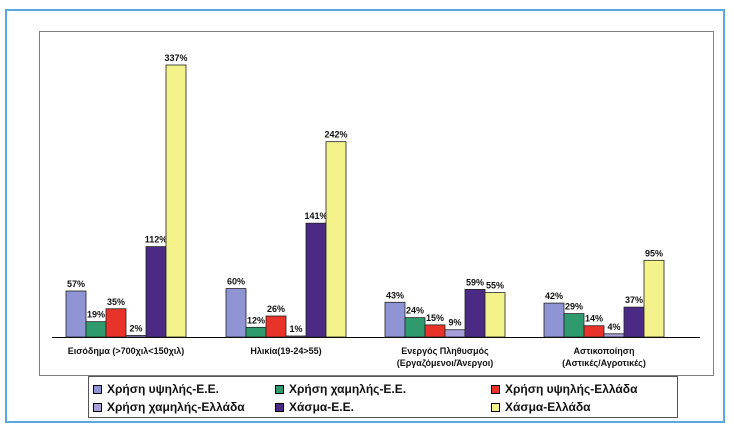 The image size is (734, 432). I want to click on category-label: Εισόδημα (>700χιλ<150χιλ), so click(126, 351).